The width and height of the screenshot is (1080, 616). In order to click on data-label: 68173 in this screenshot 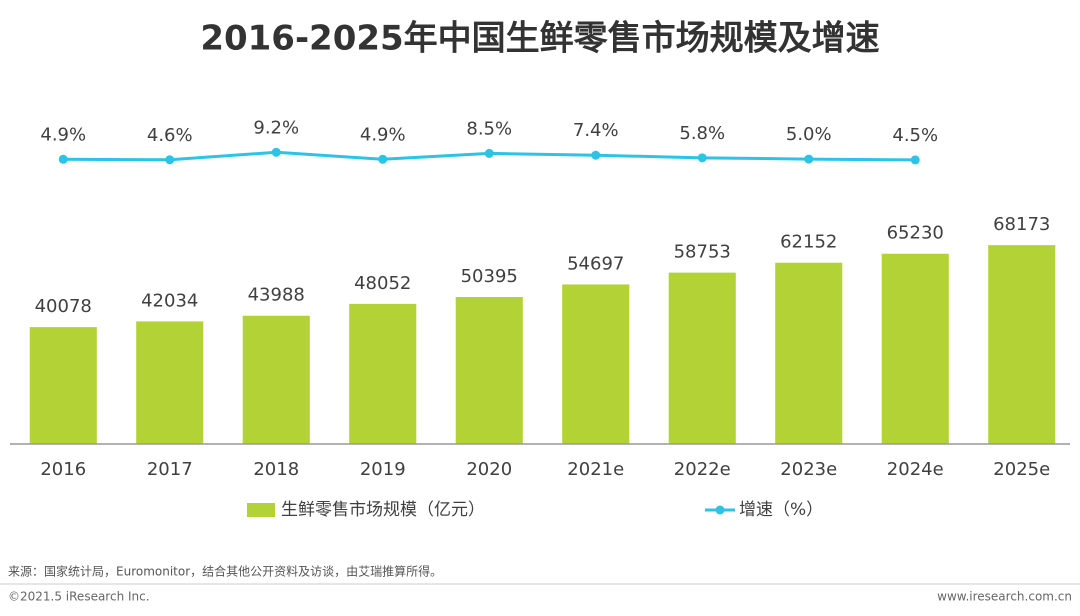, I will do `click(1021, 224)`.